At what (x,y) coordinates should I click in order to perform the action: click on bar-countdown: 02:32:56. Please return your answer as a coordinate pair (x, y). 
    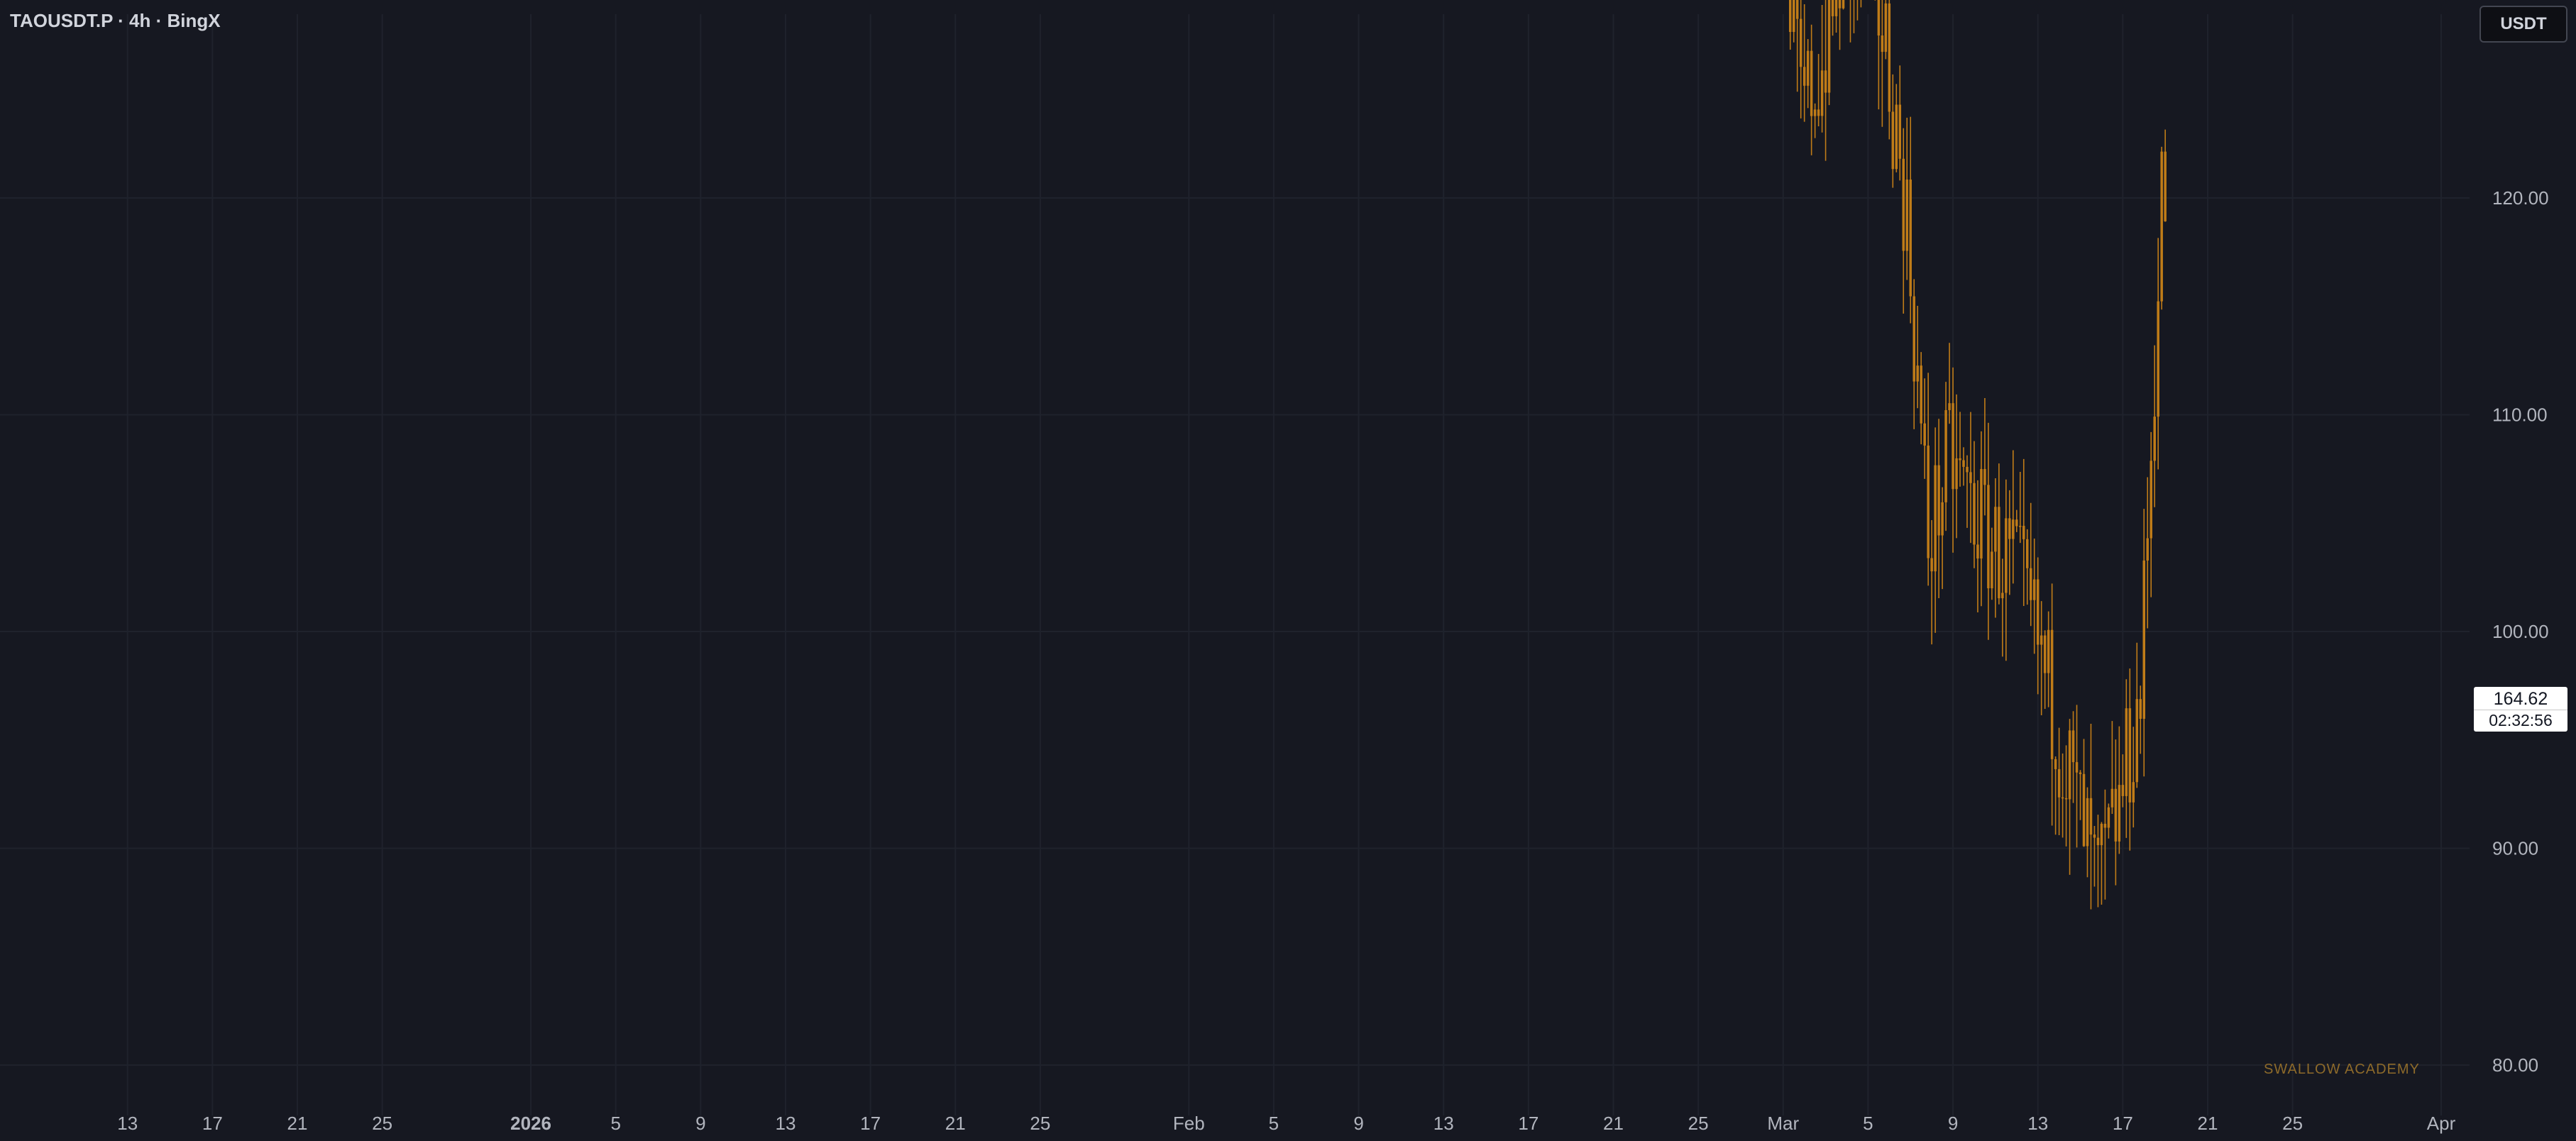
    Looking at the image, I should click on (2520, 721).